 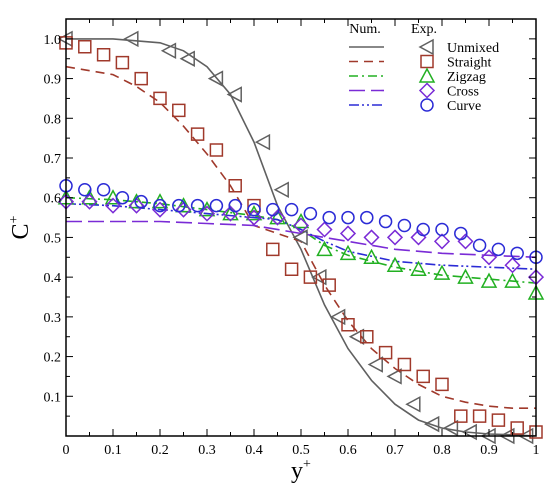 I want to click on y-axis-label: C+, so click(x=20, y=227).